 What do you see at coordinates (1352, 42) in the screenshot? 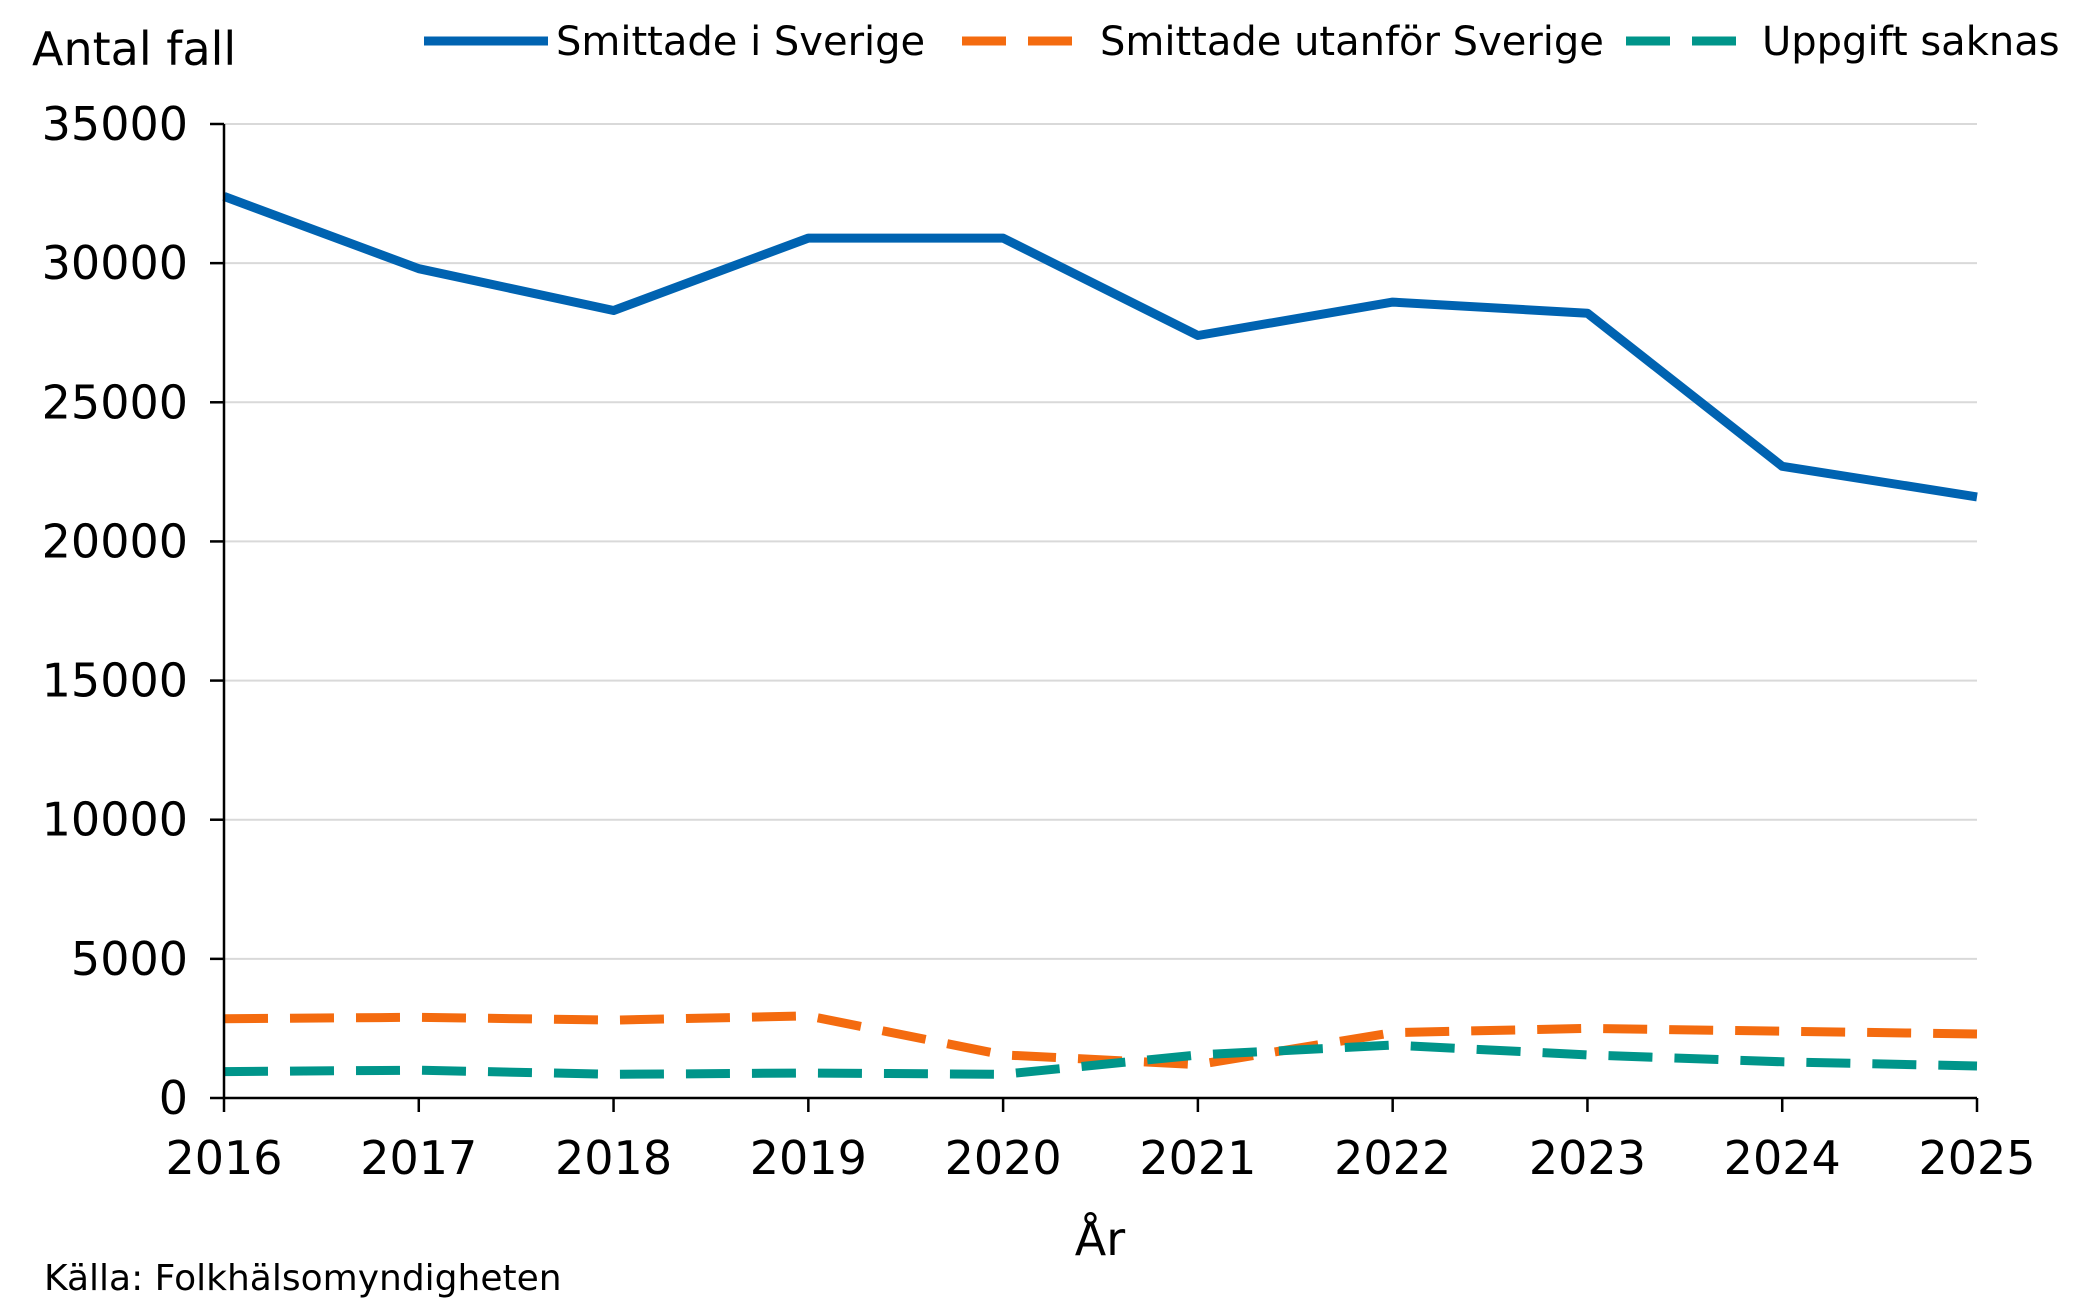
I see `legend-label-2: Smittade utanför Sverige` at bounding box center [1352, 42].